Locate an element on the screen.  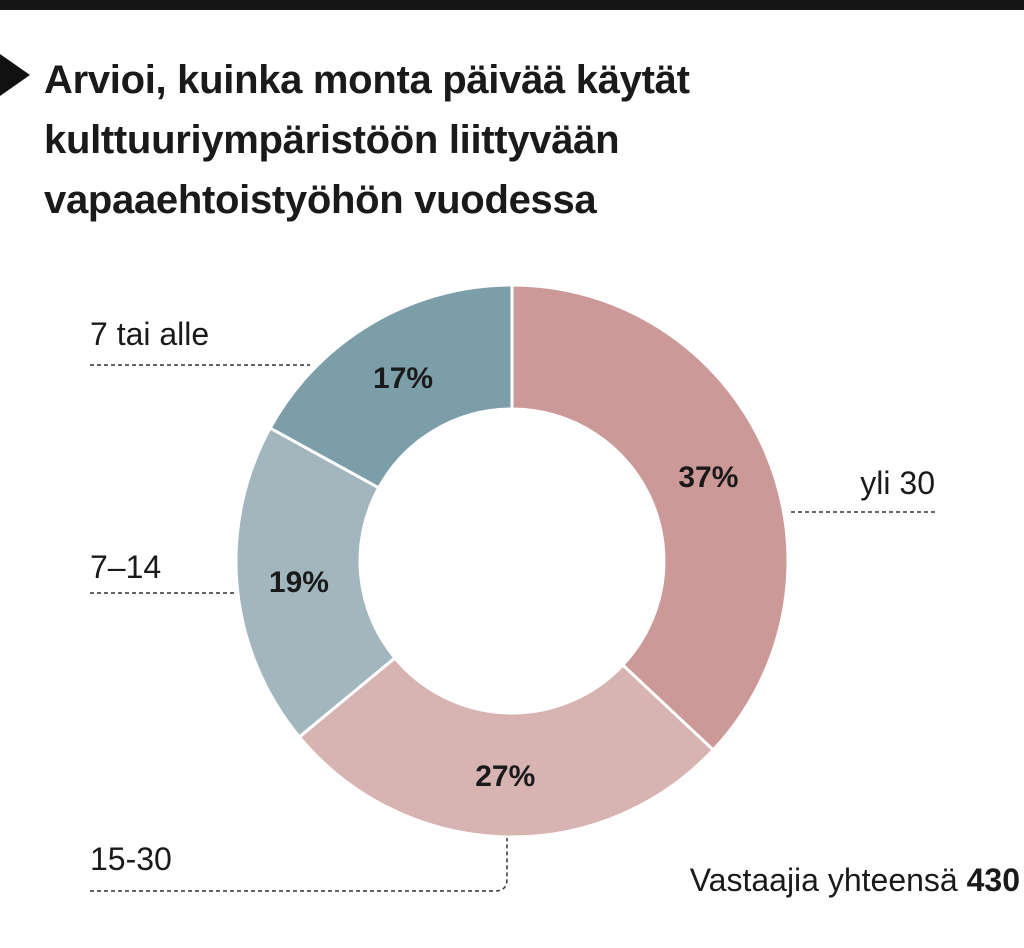
title-line: Arvioi, kuinka monta päivää käytät is located at coordinates (367, 80).